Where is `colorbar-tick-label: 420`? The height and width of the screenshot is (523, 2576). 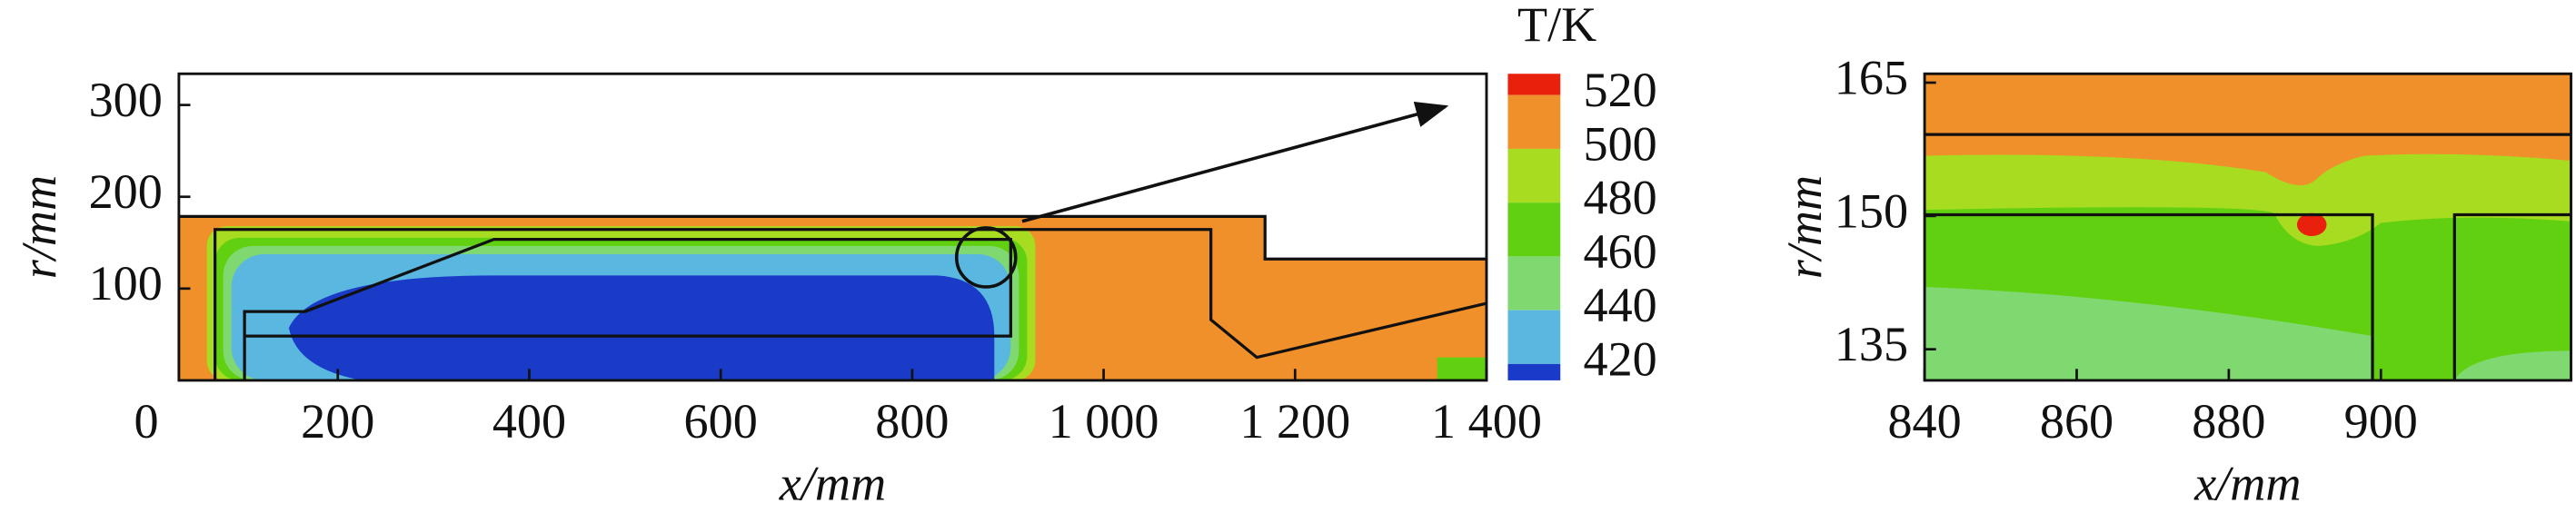
colorbar-tick-label: 420 is located at coordinates (1621, 359).